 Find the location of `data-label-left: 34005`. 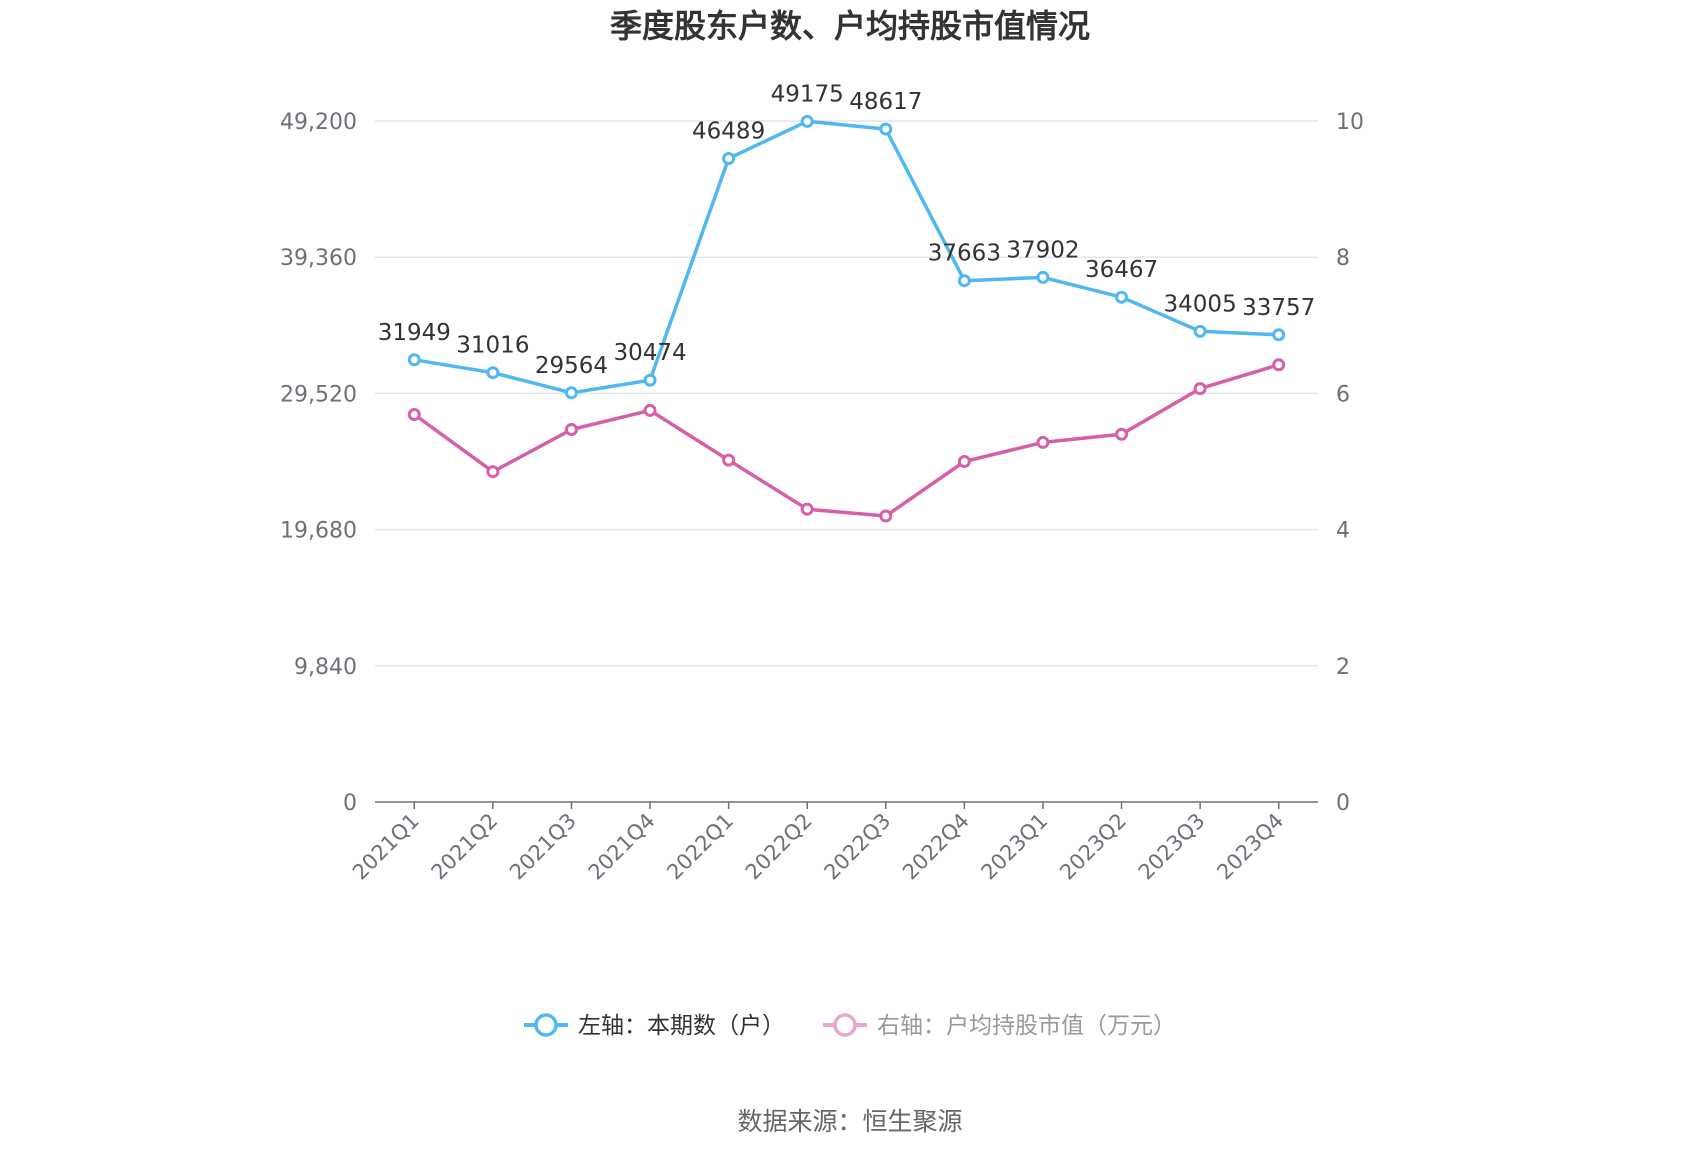

data-label-left: 34005 is located at coordinates (1200, 304).